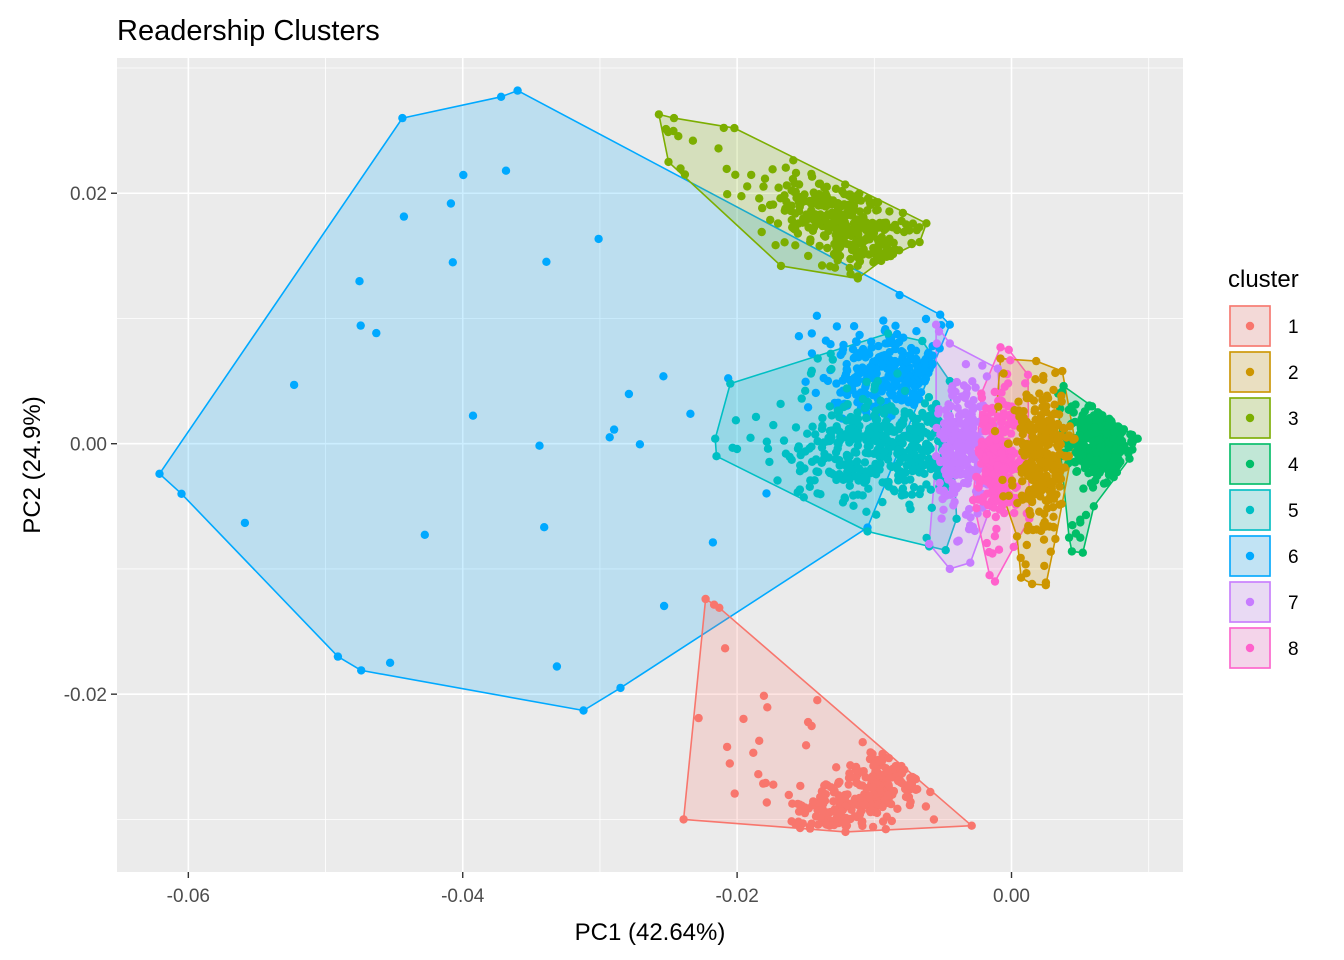 Image resolution: width=1344 pixels, height=960 pixels. I want to click on legend-label: 5, so click(1293, 511).